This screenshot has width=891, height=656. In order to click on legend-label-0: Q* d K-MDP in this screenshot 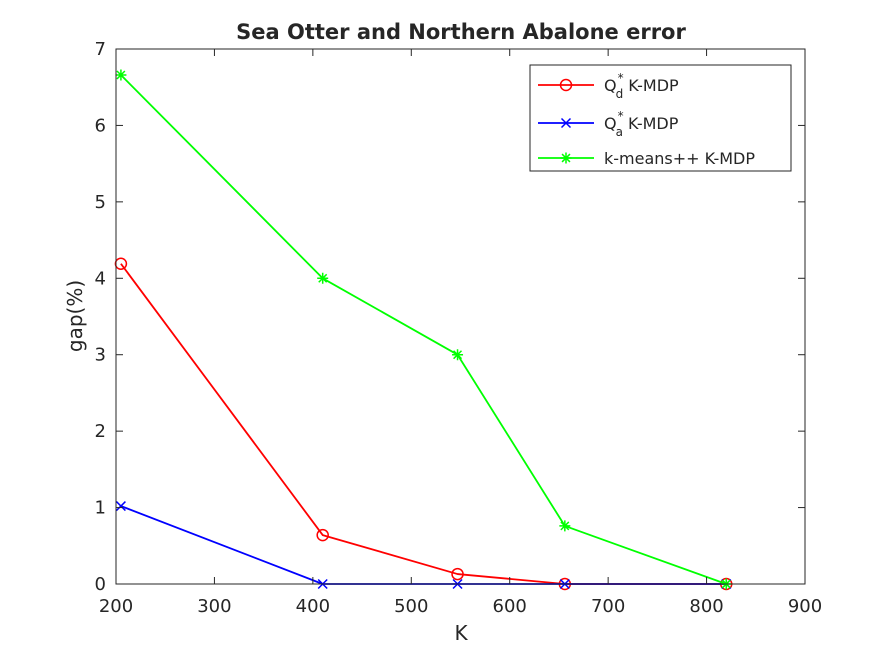, I will do `click(641, 86)`.